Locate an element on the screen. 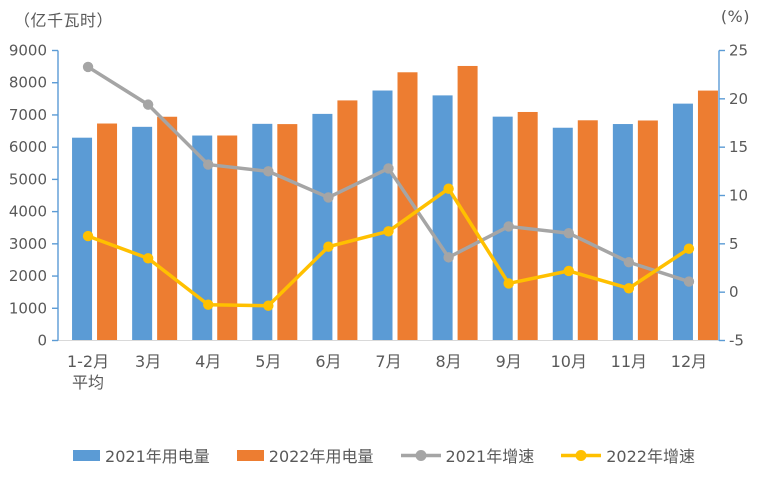  right-axis-tick-label: -5 is located at coordinates (736, 341).